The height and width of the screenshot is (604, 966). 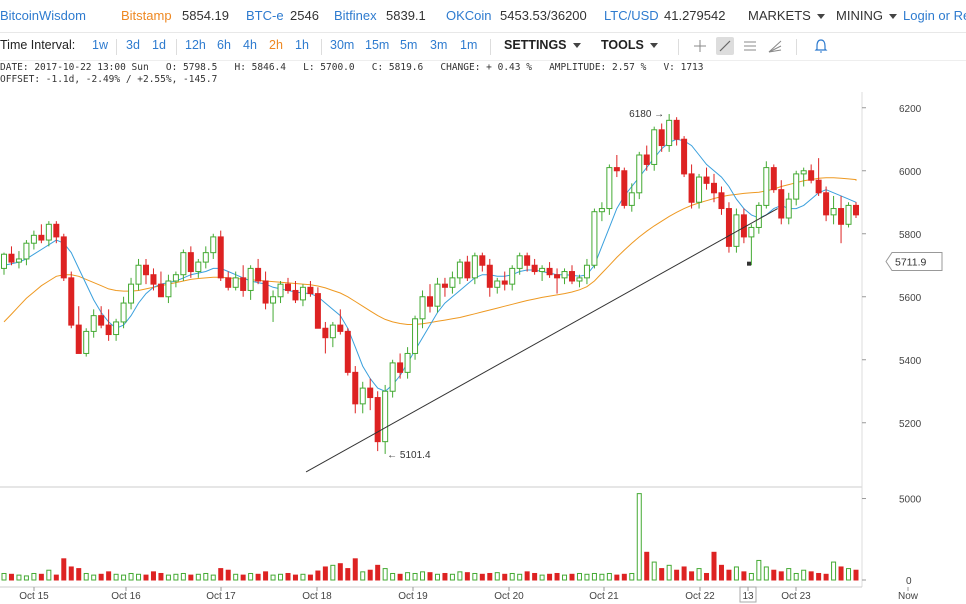 I want to click on y-tick-label: 5200, so click(x=910, y=424).